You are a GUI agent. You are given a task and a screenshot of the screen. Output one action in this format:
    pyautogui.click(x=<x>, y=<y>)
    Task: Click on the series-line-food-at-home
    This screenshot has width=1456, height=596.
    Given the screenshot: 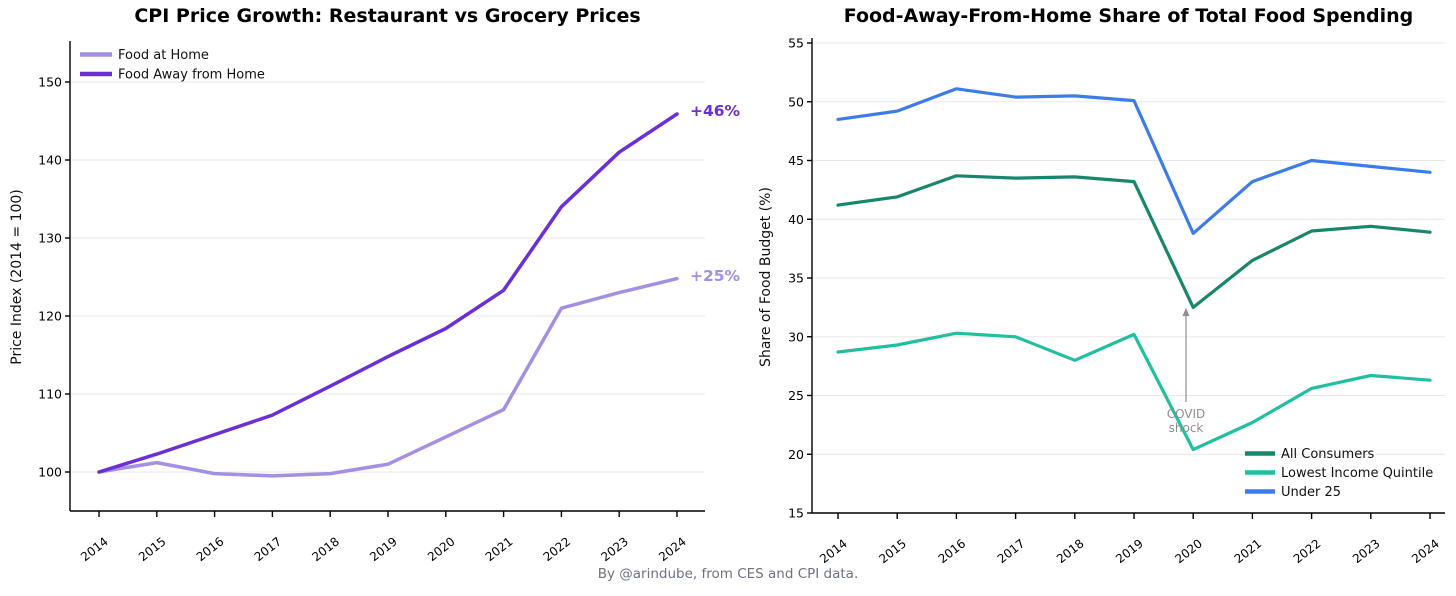 What is the action you would take?
    pyautogui.click(x=388, y=377)
    